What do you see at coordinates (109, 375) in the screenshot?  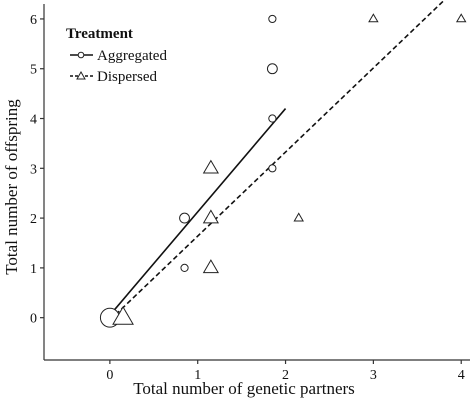 I see `x-tick-label: 0` at bounding box center [109, 375].